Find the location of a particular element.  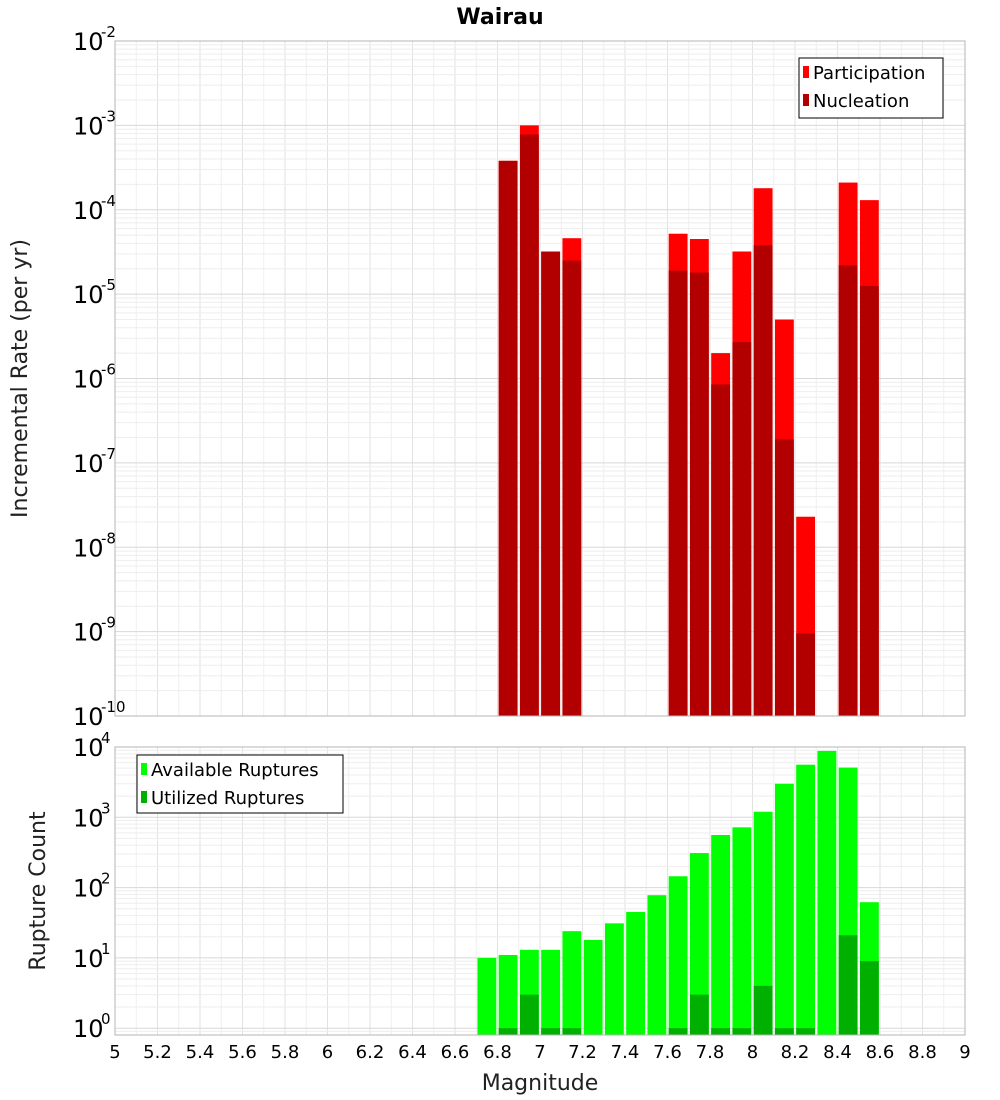

y-tick-exponent: -2 is located at coordinates (108, 32).